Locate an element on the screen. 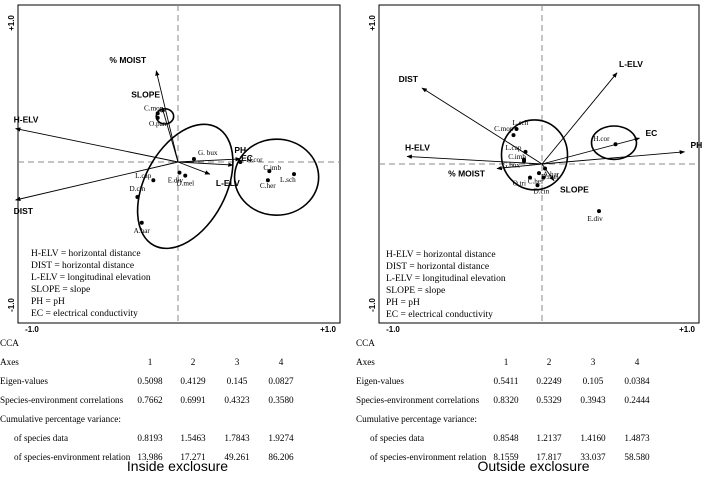  vector-label-ec: EC is located at coordinates (652, 133).